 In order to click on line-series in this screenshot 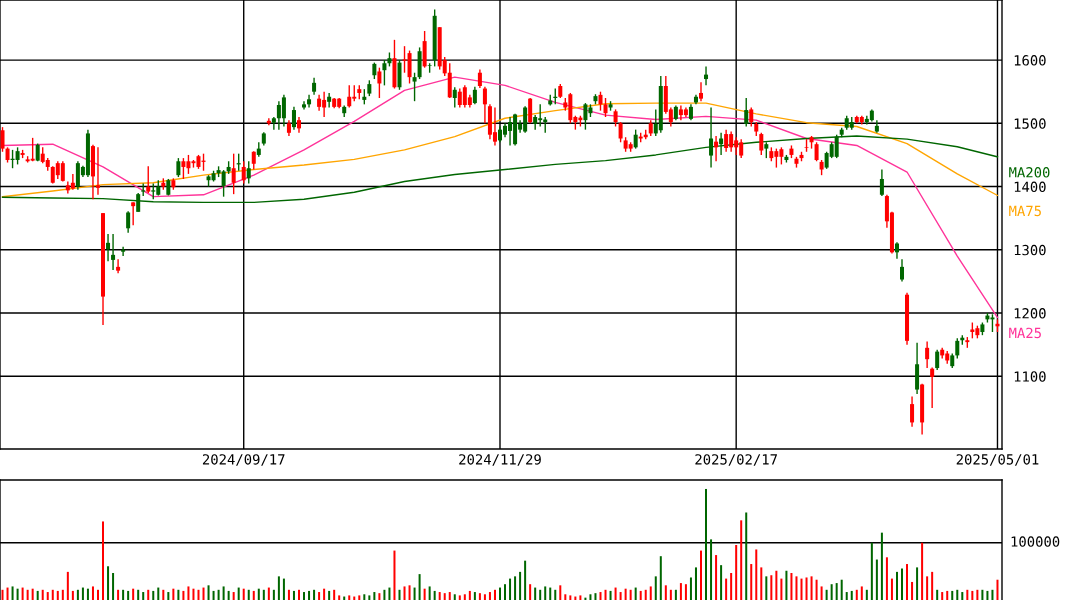, I will do `click(500, 150)`.